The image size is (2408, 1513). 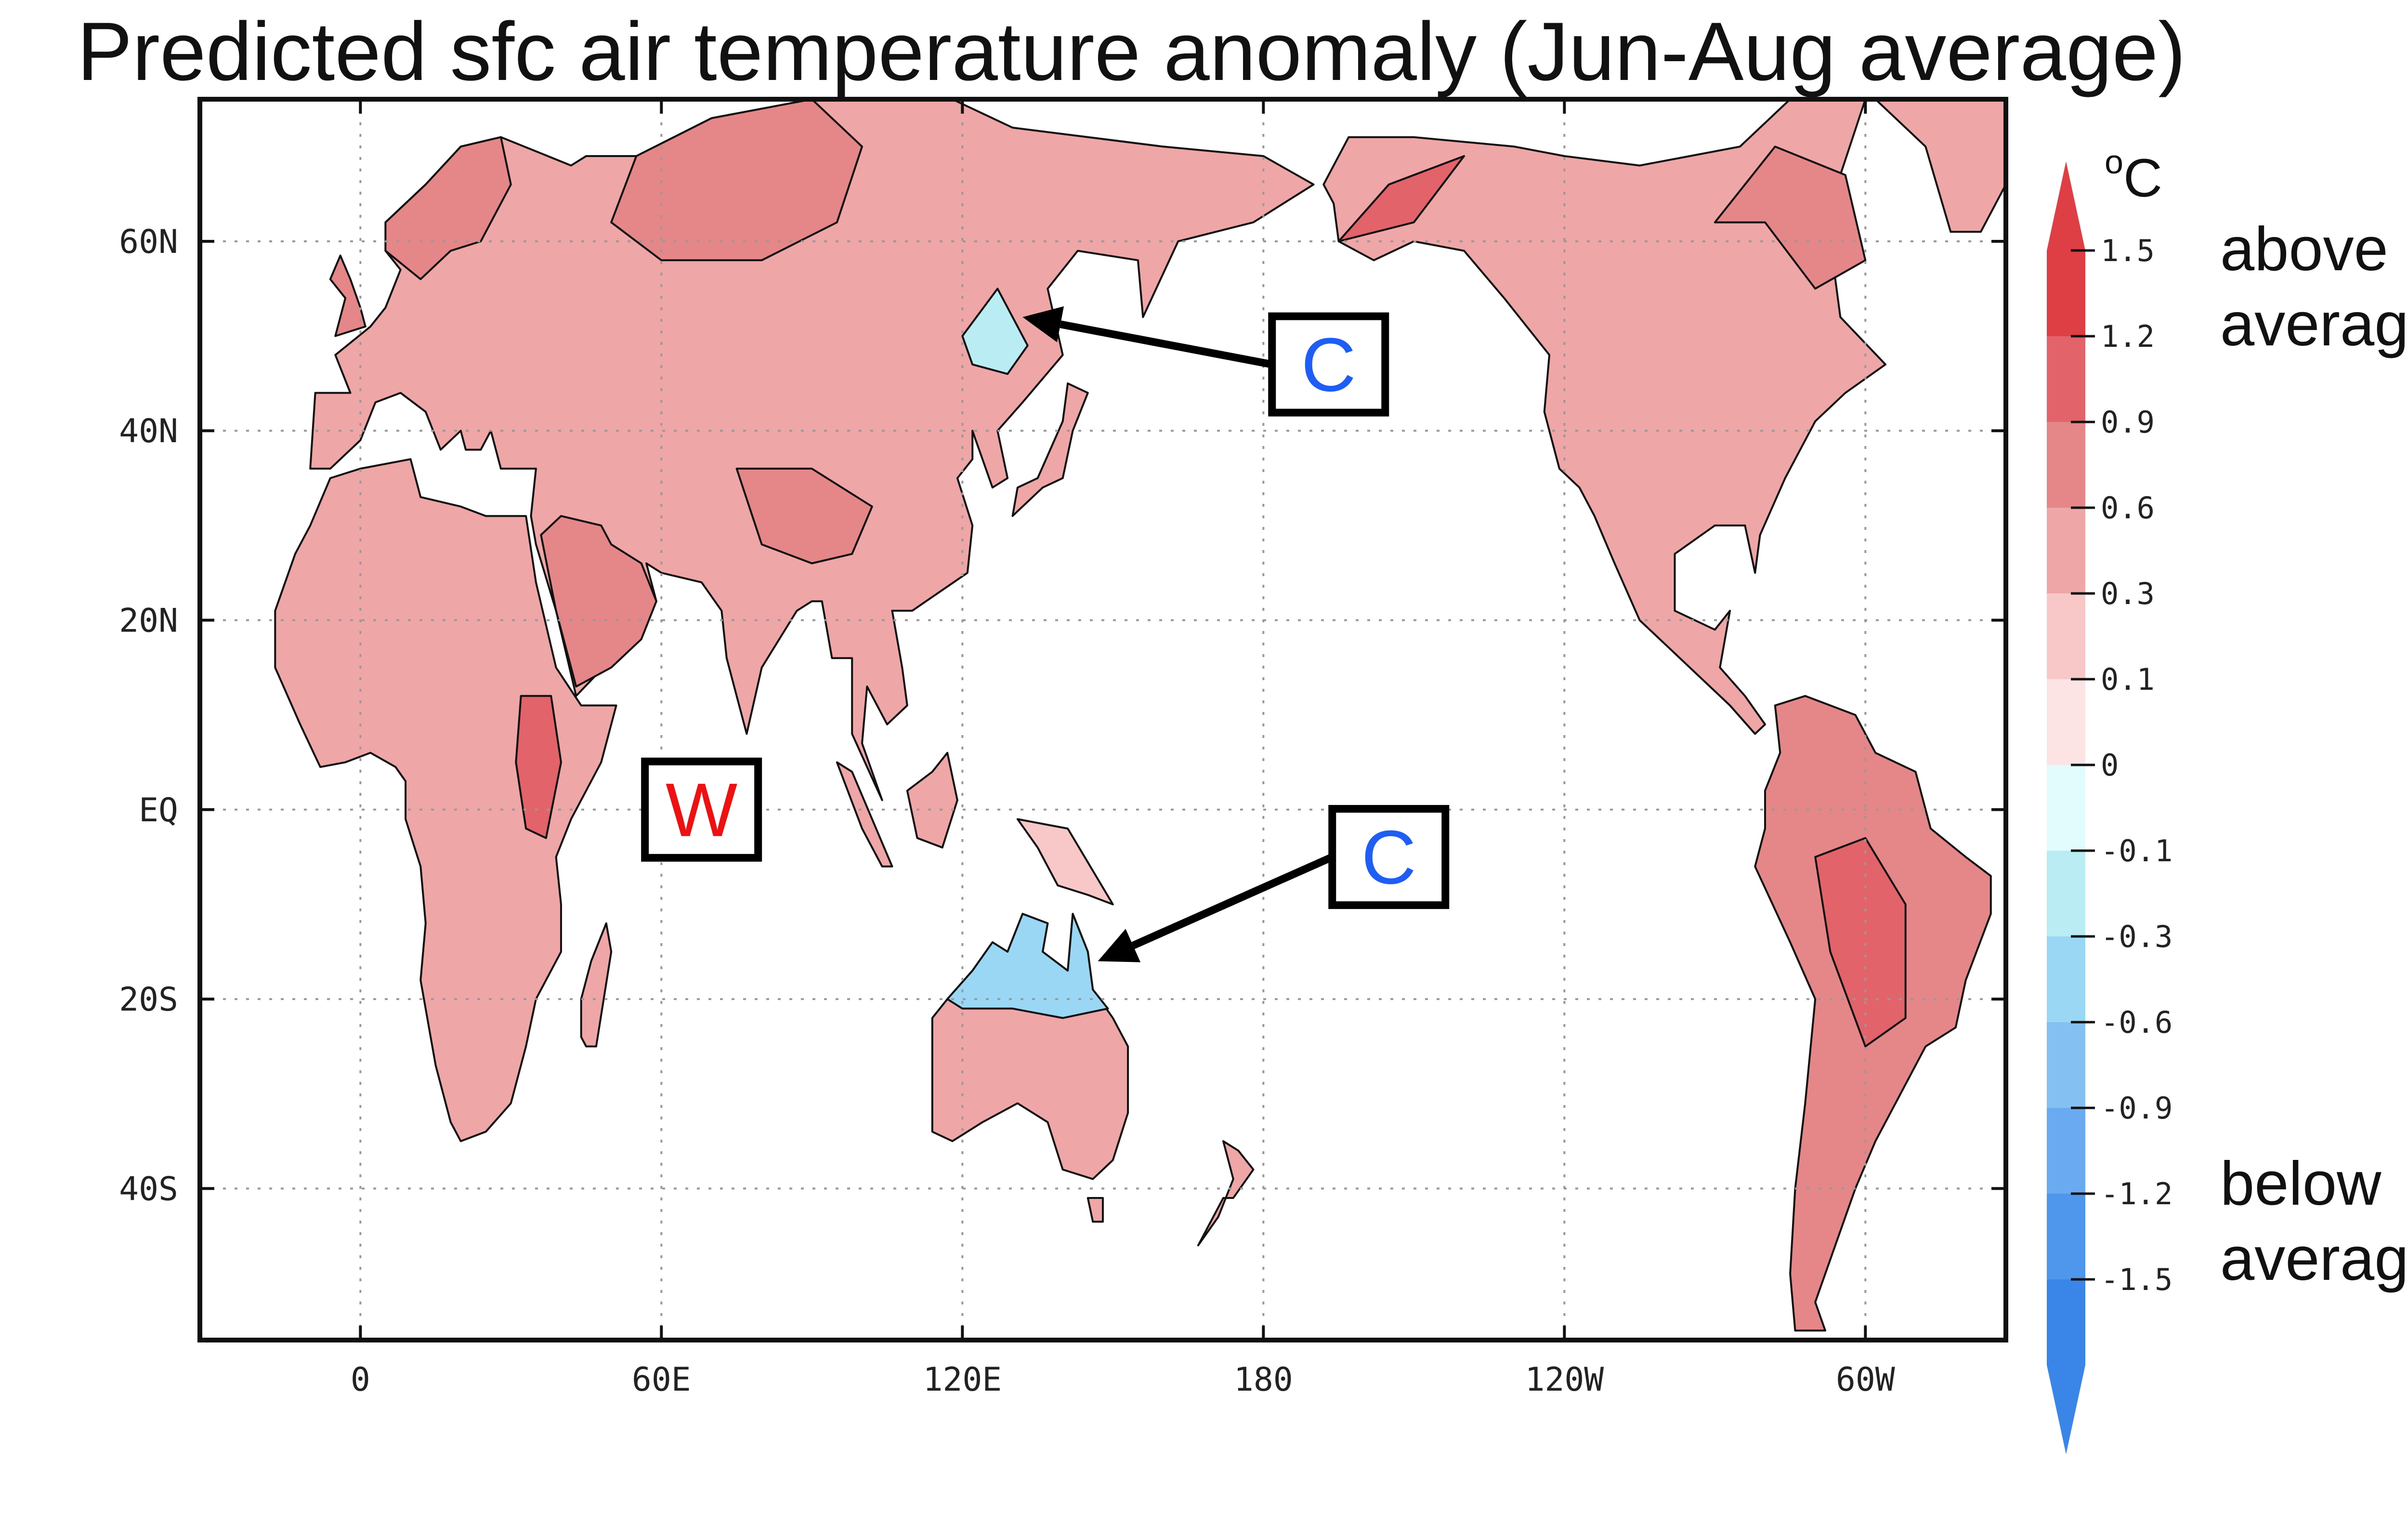 I want to click on land-new-zealand, so click(x=1226, y=1194).